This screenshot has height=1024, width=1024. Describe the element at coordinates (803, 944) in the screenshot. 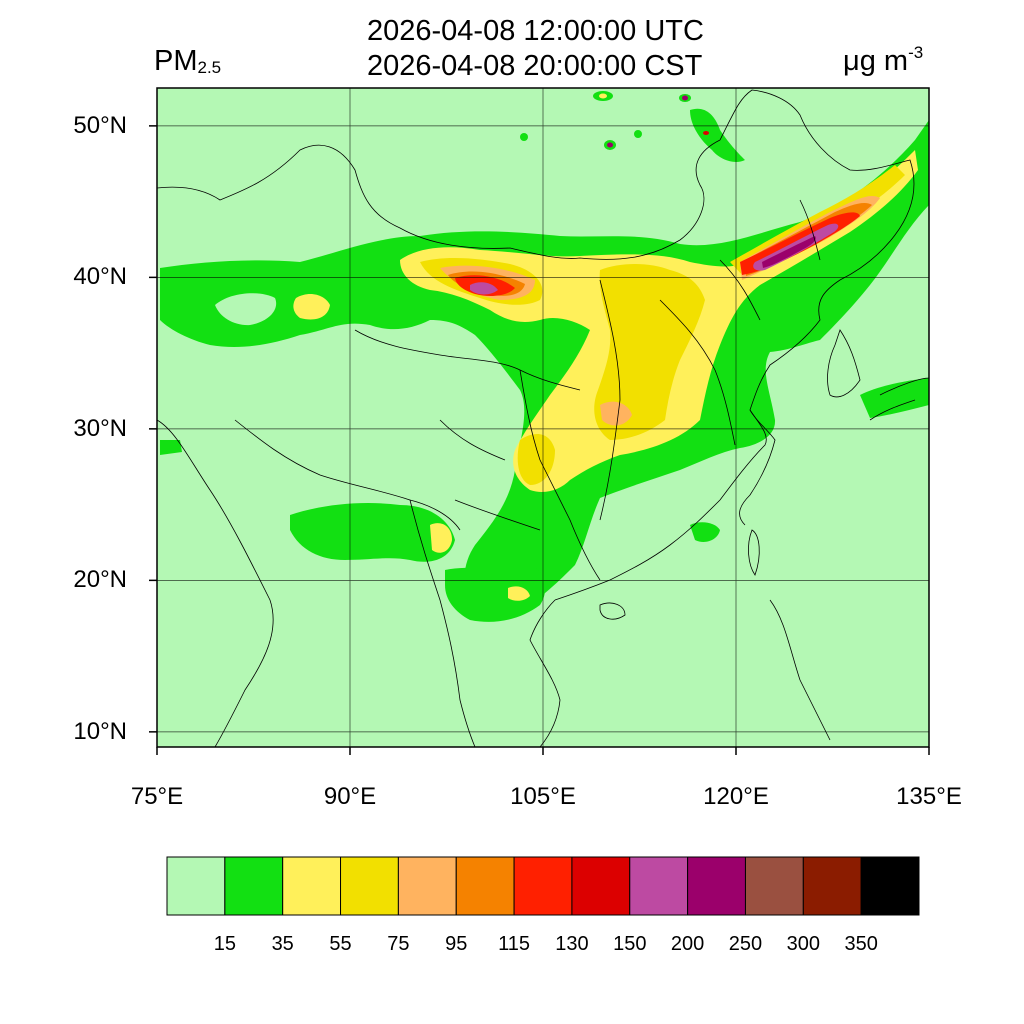

I see `colorbar-label: 300` at that location.